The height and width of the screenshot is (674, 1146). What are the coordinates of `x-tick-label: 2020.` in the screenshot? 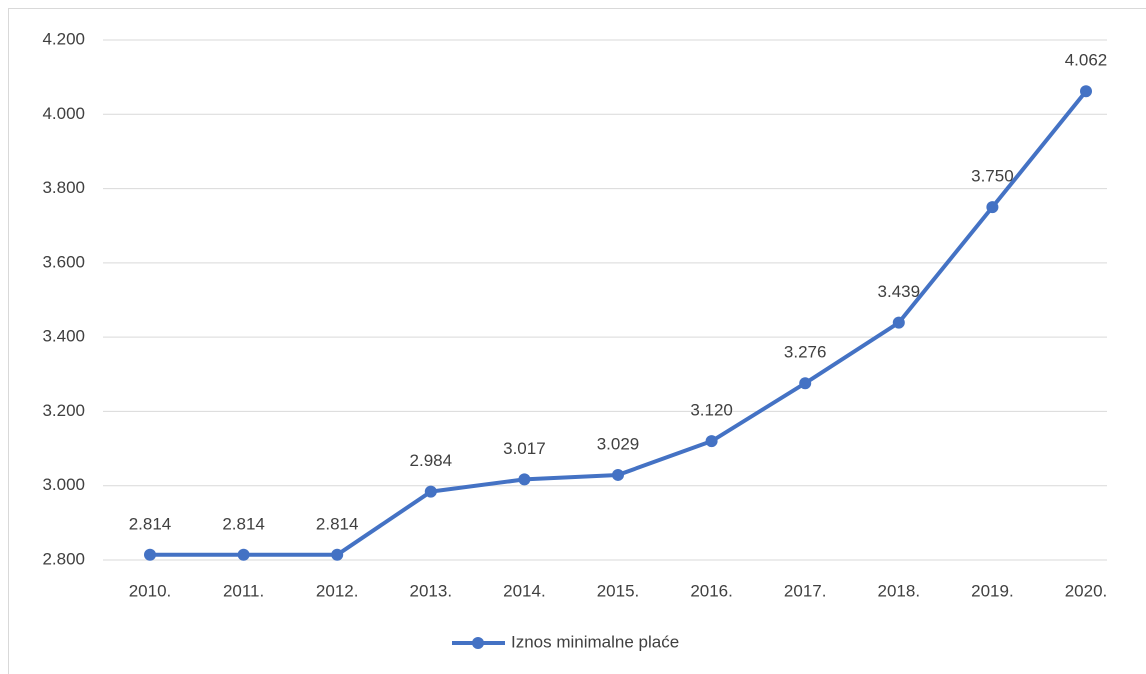 It's located at (1086, 590).